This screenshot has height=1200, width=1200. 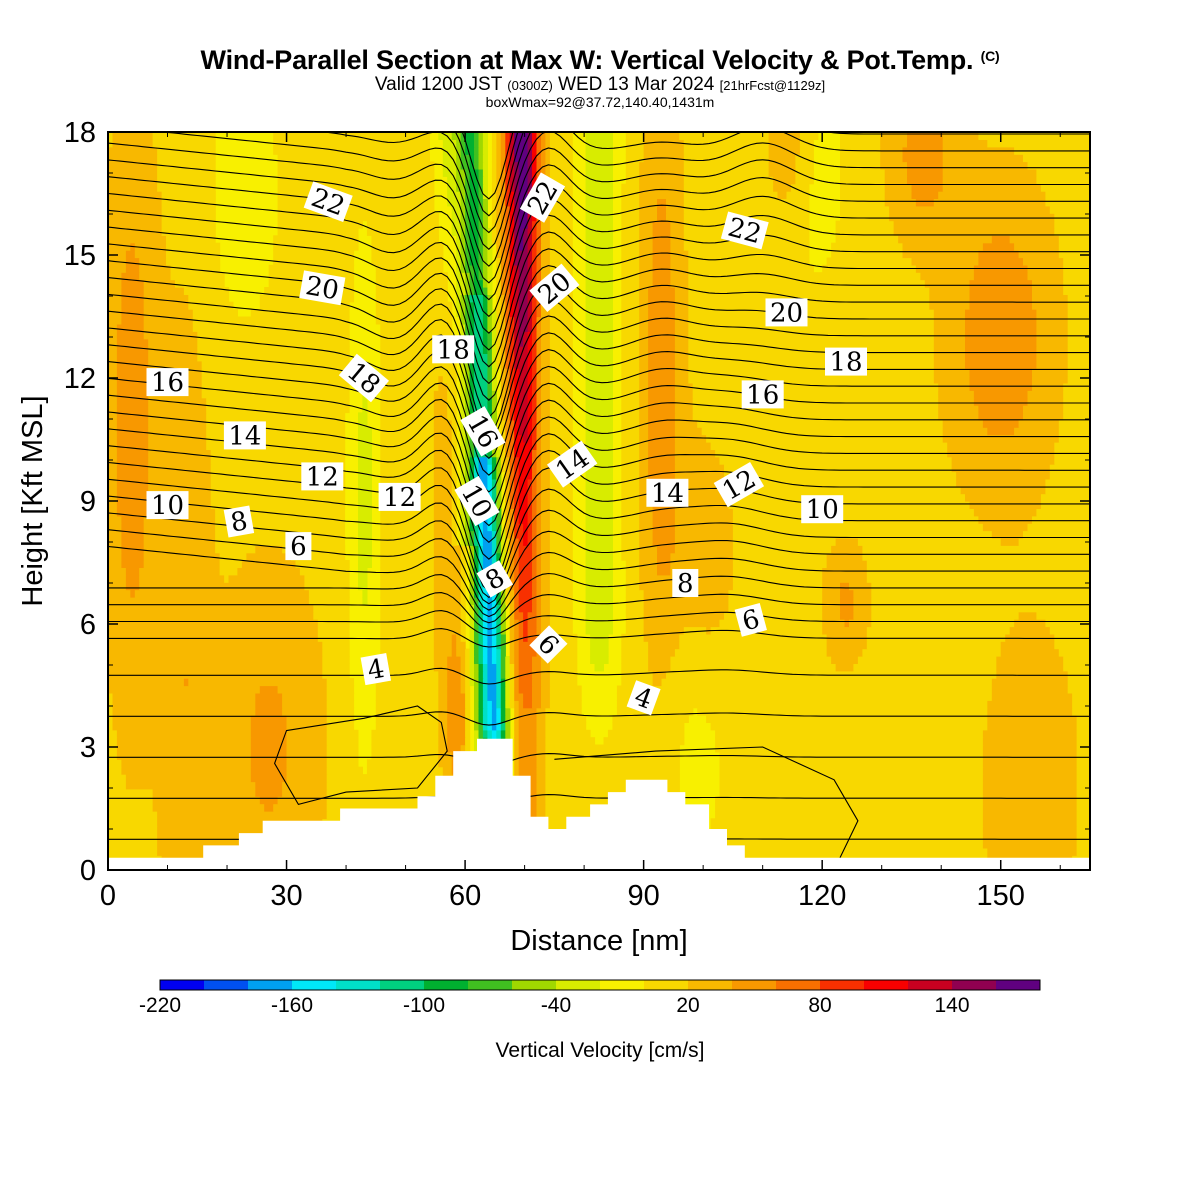 What do you see at coordinates (744, 230) in the screenshot?
I see `contour-label-bg` at bounding box center [744, 230].